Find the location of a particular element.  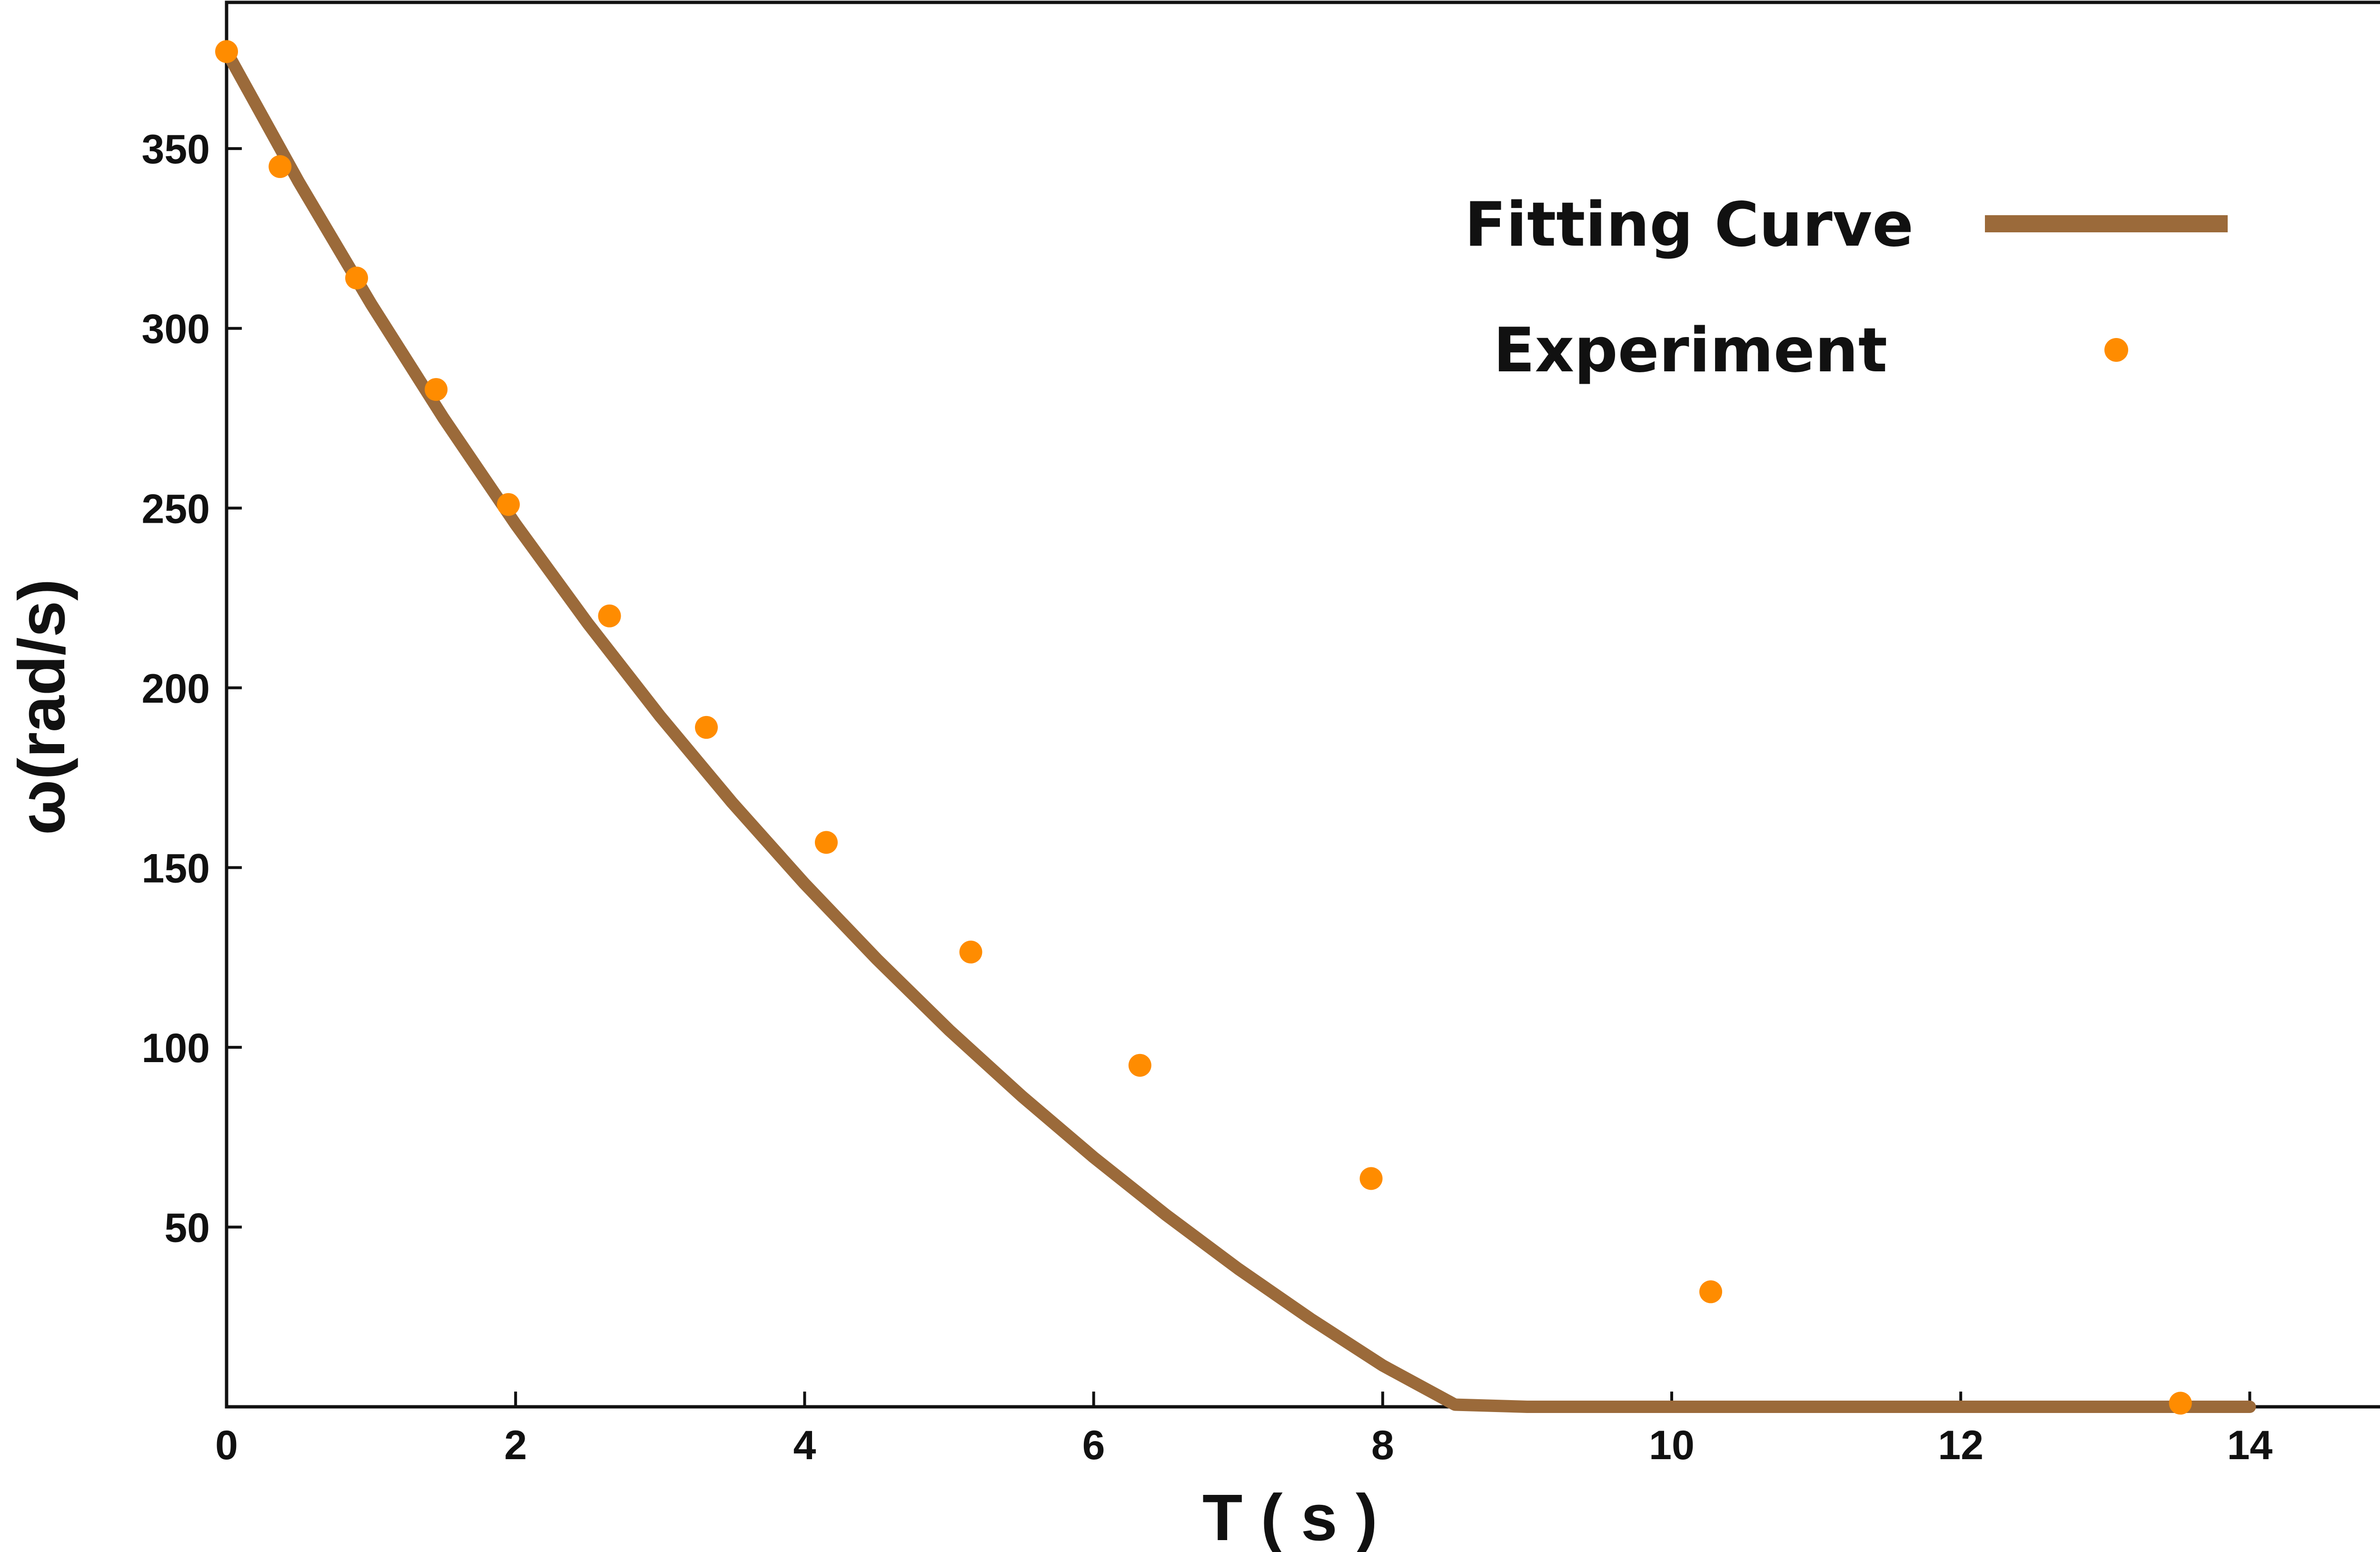

x-tick-label: 8 is located at coordinates (1382, 1446).